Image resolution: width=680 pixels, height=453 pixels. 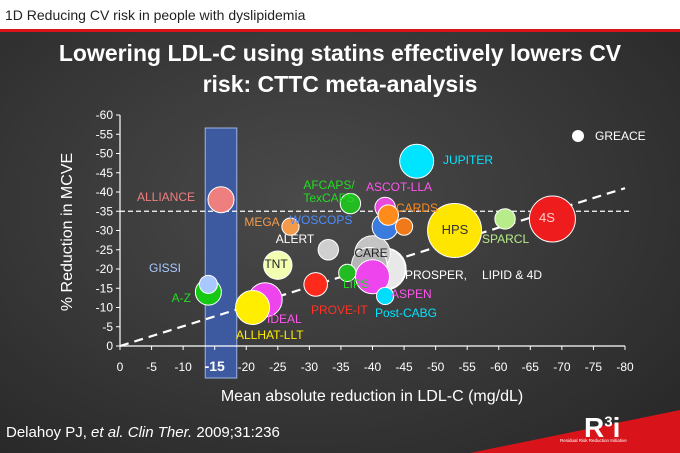 I want to click on y-tick-label: -10, so click(x=105, y=308).